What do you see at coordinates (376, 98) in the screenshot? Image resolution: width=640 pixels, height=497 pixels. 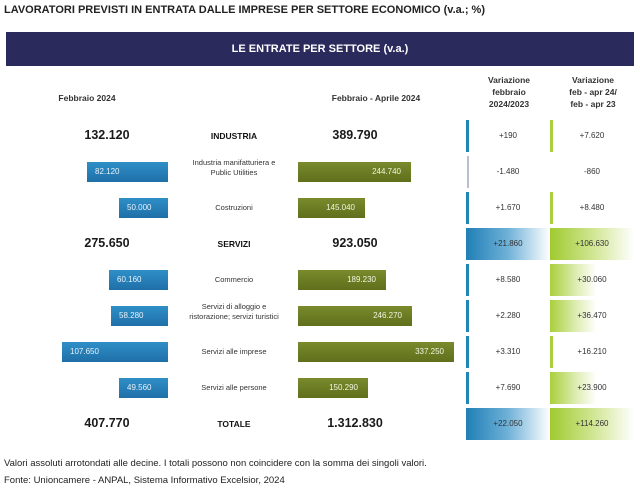 I see `header-feb-apr: Febbraio - Aprile 2024` at bounding box center [376, 98].